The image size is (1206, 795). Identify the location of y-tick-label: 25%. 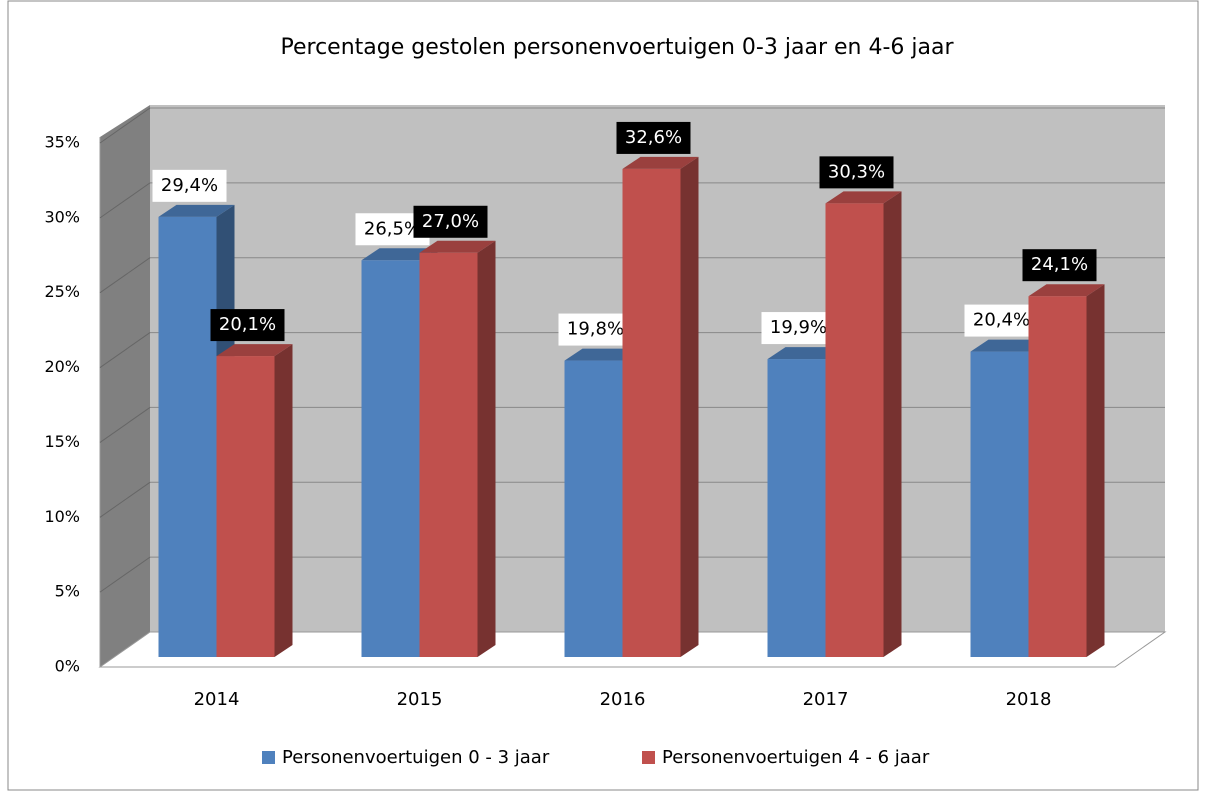
(62, 291).